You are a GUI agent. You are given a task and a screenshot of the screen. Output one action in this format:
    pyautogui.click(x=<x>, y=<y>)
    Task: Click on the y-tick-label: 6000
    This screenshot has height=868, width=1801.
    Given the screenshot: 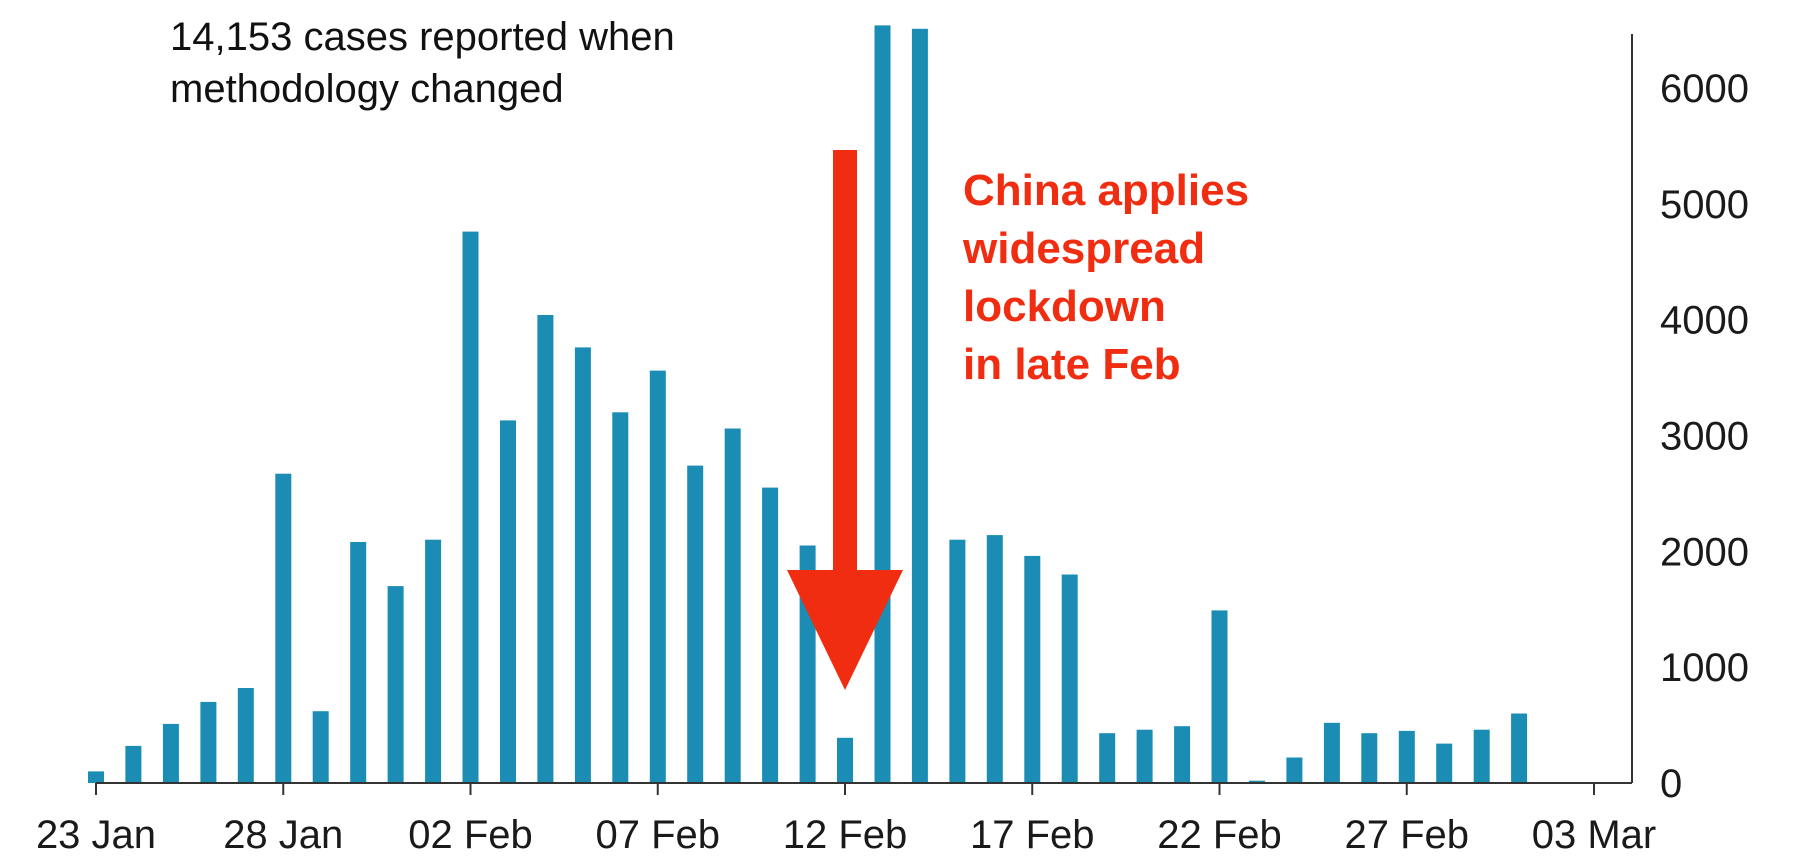 What is the action you would take?
    pyautogui.click(x=1704, y=89)
    